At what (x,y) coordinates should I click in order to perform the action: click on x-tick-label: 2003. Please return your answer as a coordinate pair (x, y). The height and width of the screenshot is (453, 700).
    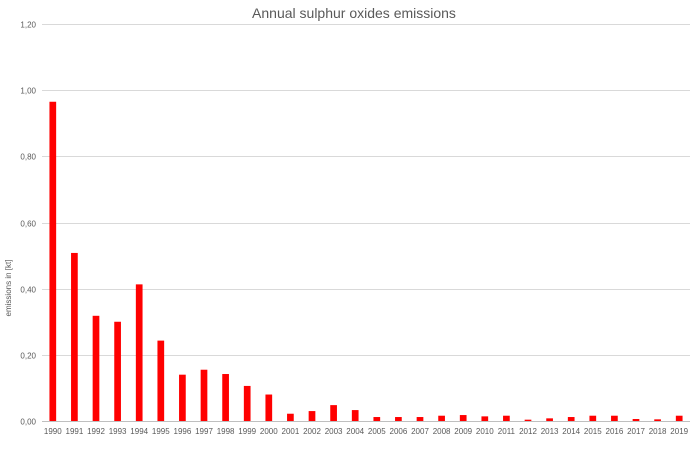
    Looking at the image, I should click on (334, 431).